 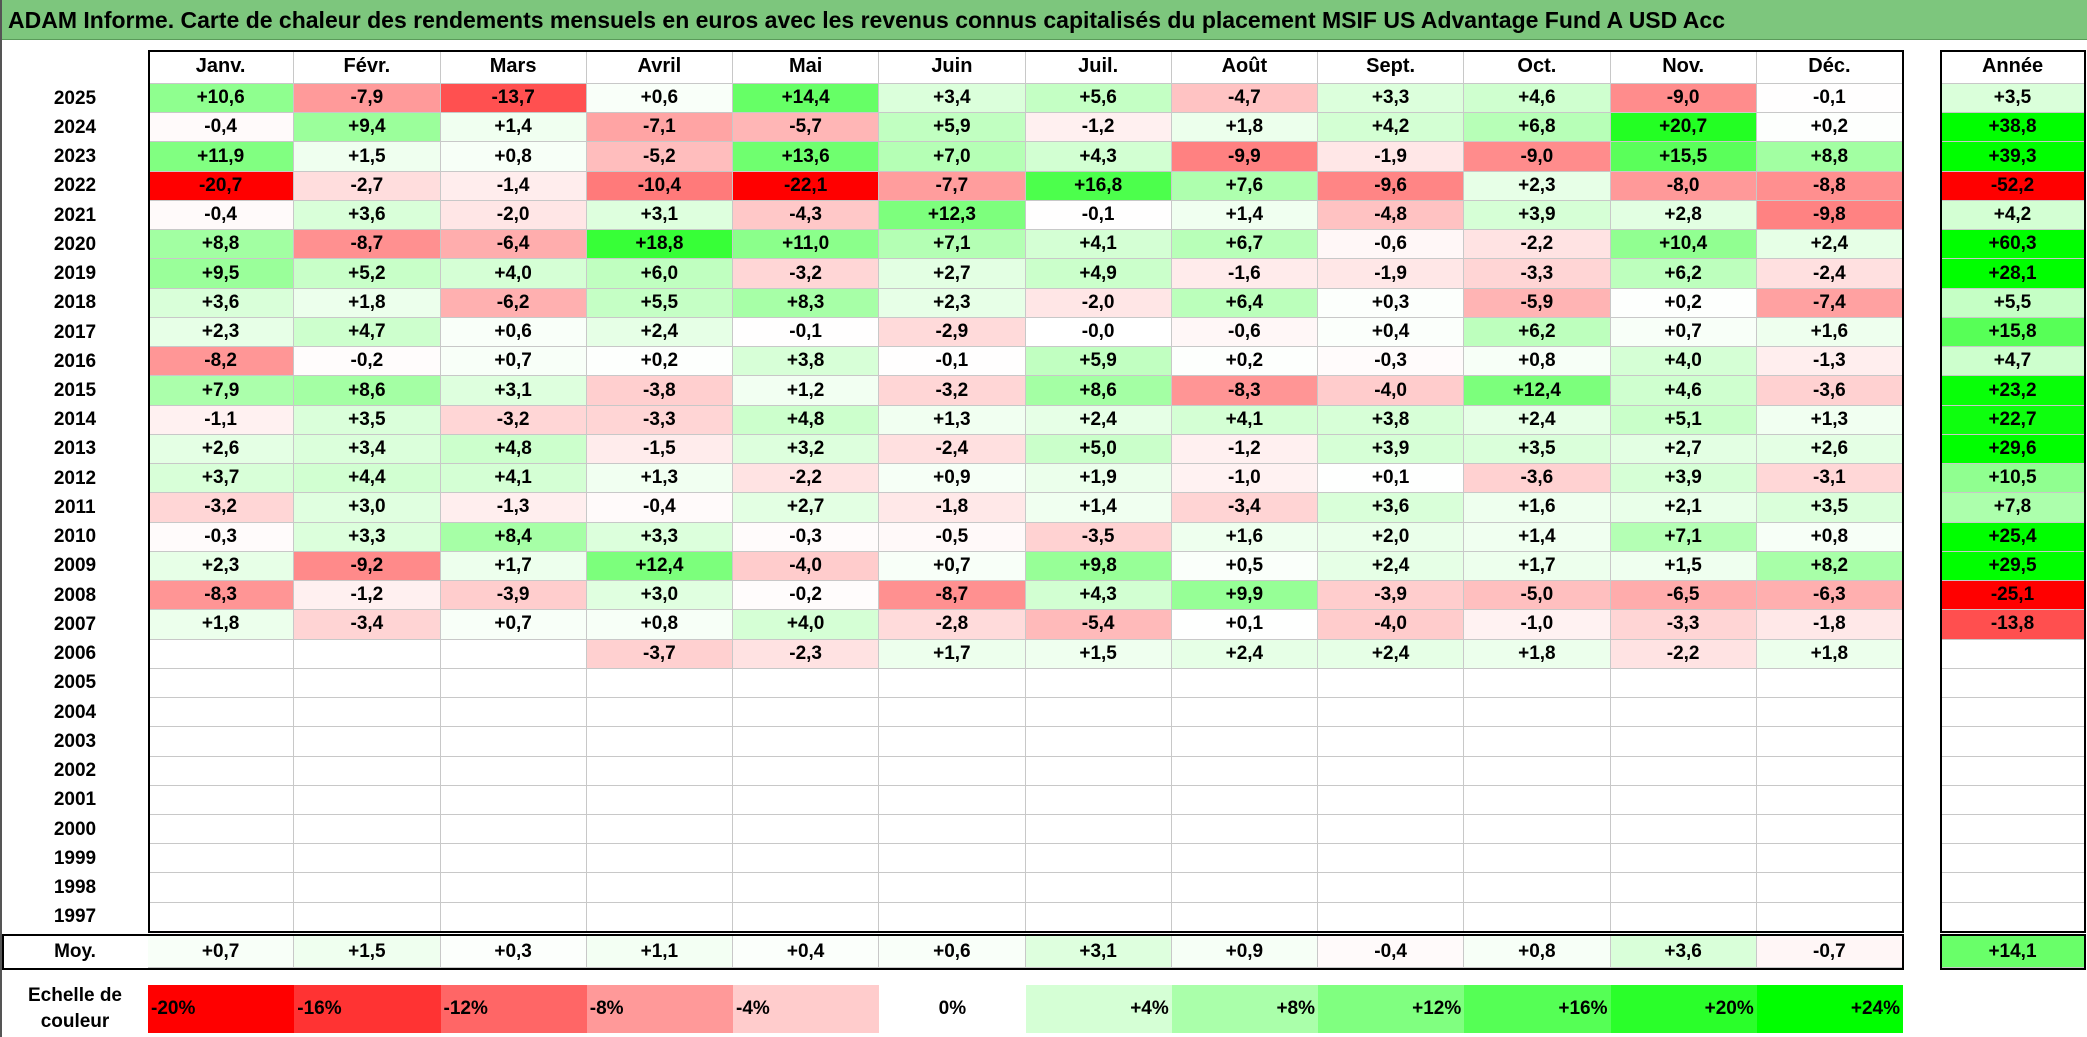 What do you see at coordinates (806, 1009) in the screenshot?
I see `legend-swatch: -4%` at bounding box center [806, 1009].